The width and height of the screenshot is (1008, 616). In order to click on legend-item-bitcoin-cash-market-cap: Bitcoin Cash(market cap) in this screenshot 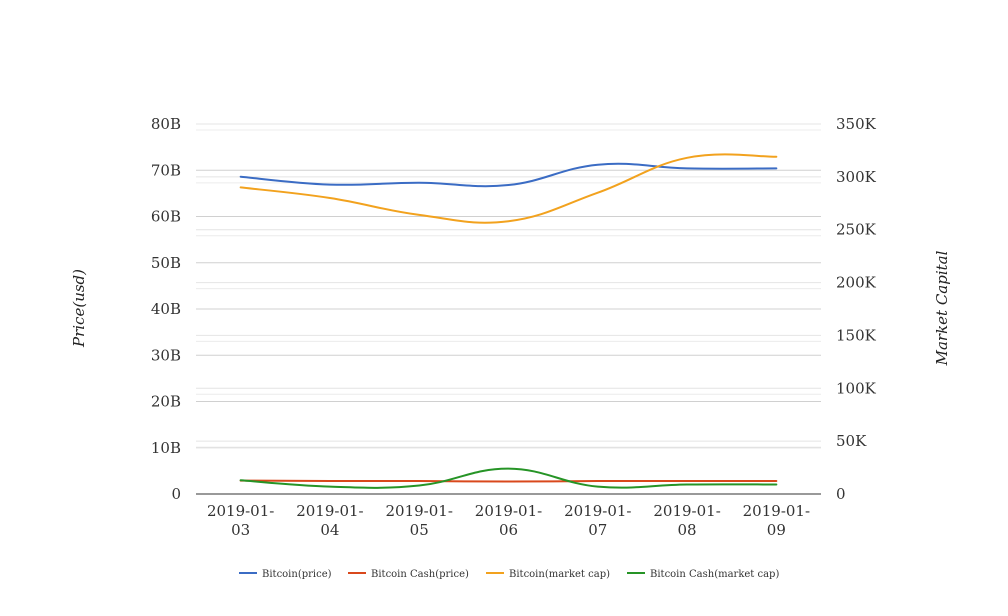, I will do `click(703, 574)`.